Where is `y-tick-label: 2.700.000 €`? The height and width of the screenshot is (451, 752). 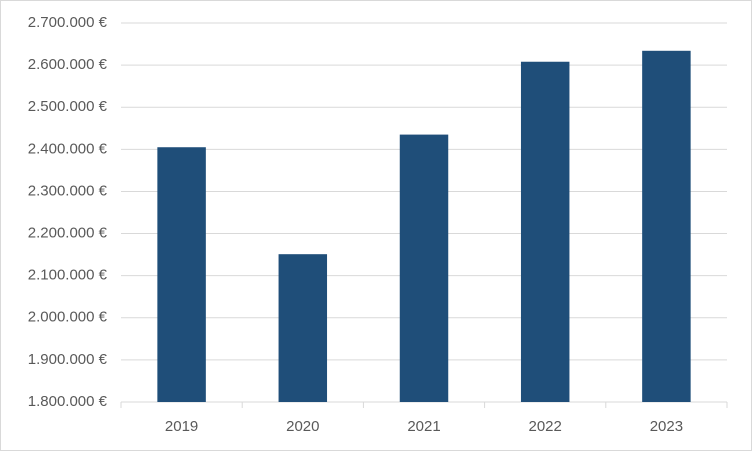
y-tick-label: 2.700.000 € is located at coordinates (68, 22).